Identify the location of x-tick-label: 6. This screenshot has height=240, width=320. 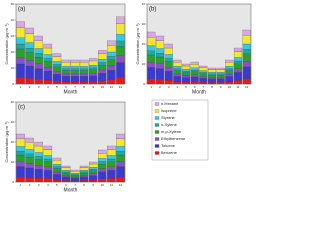
(66, 87).